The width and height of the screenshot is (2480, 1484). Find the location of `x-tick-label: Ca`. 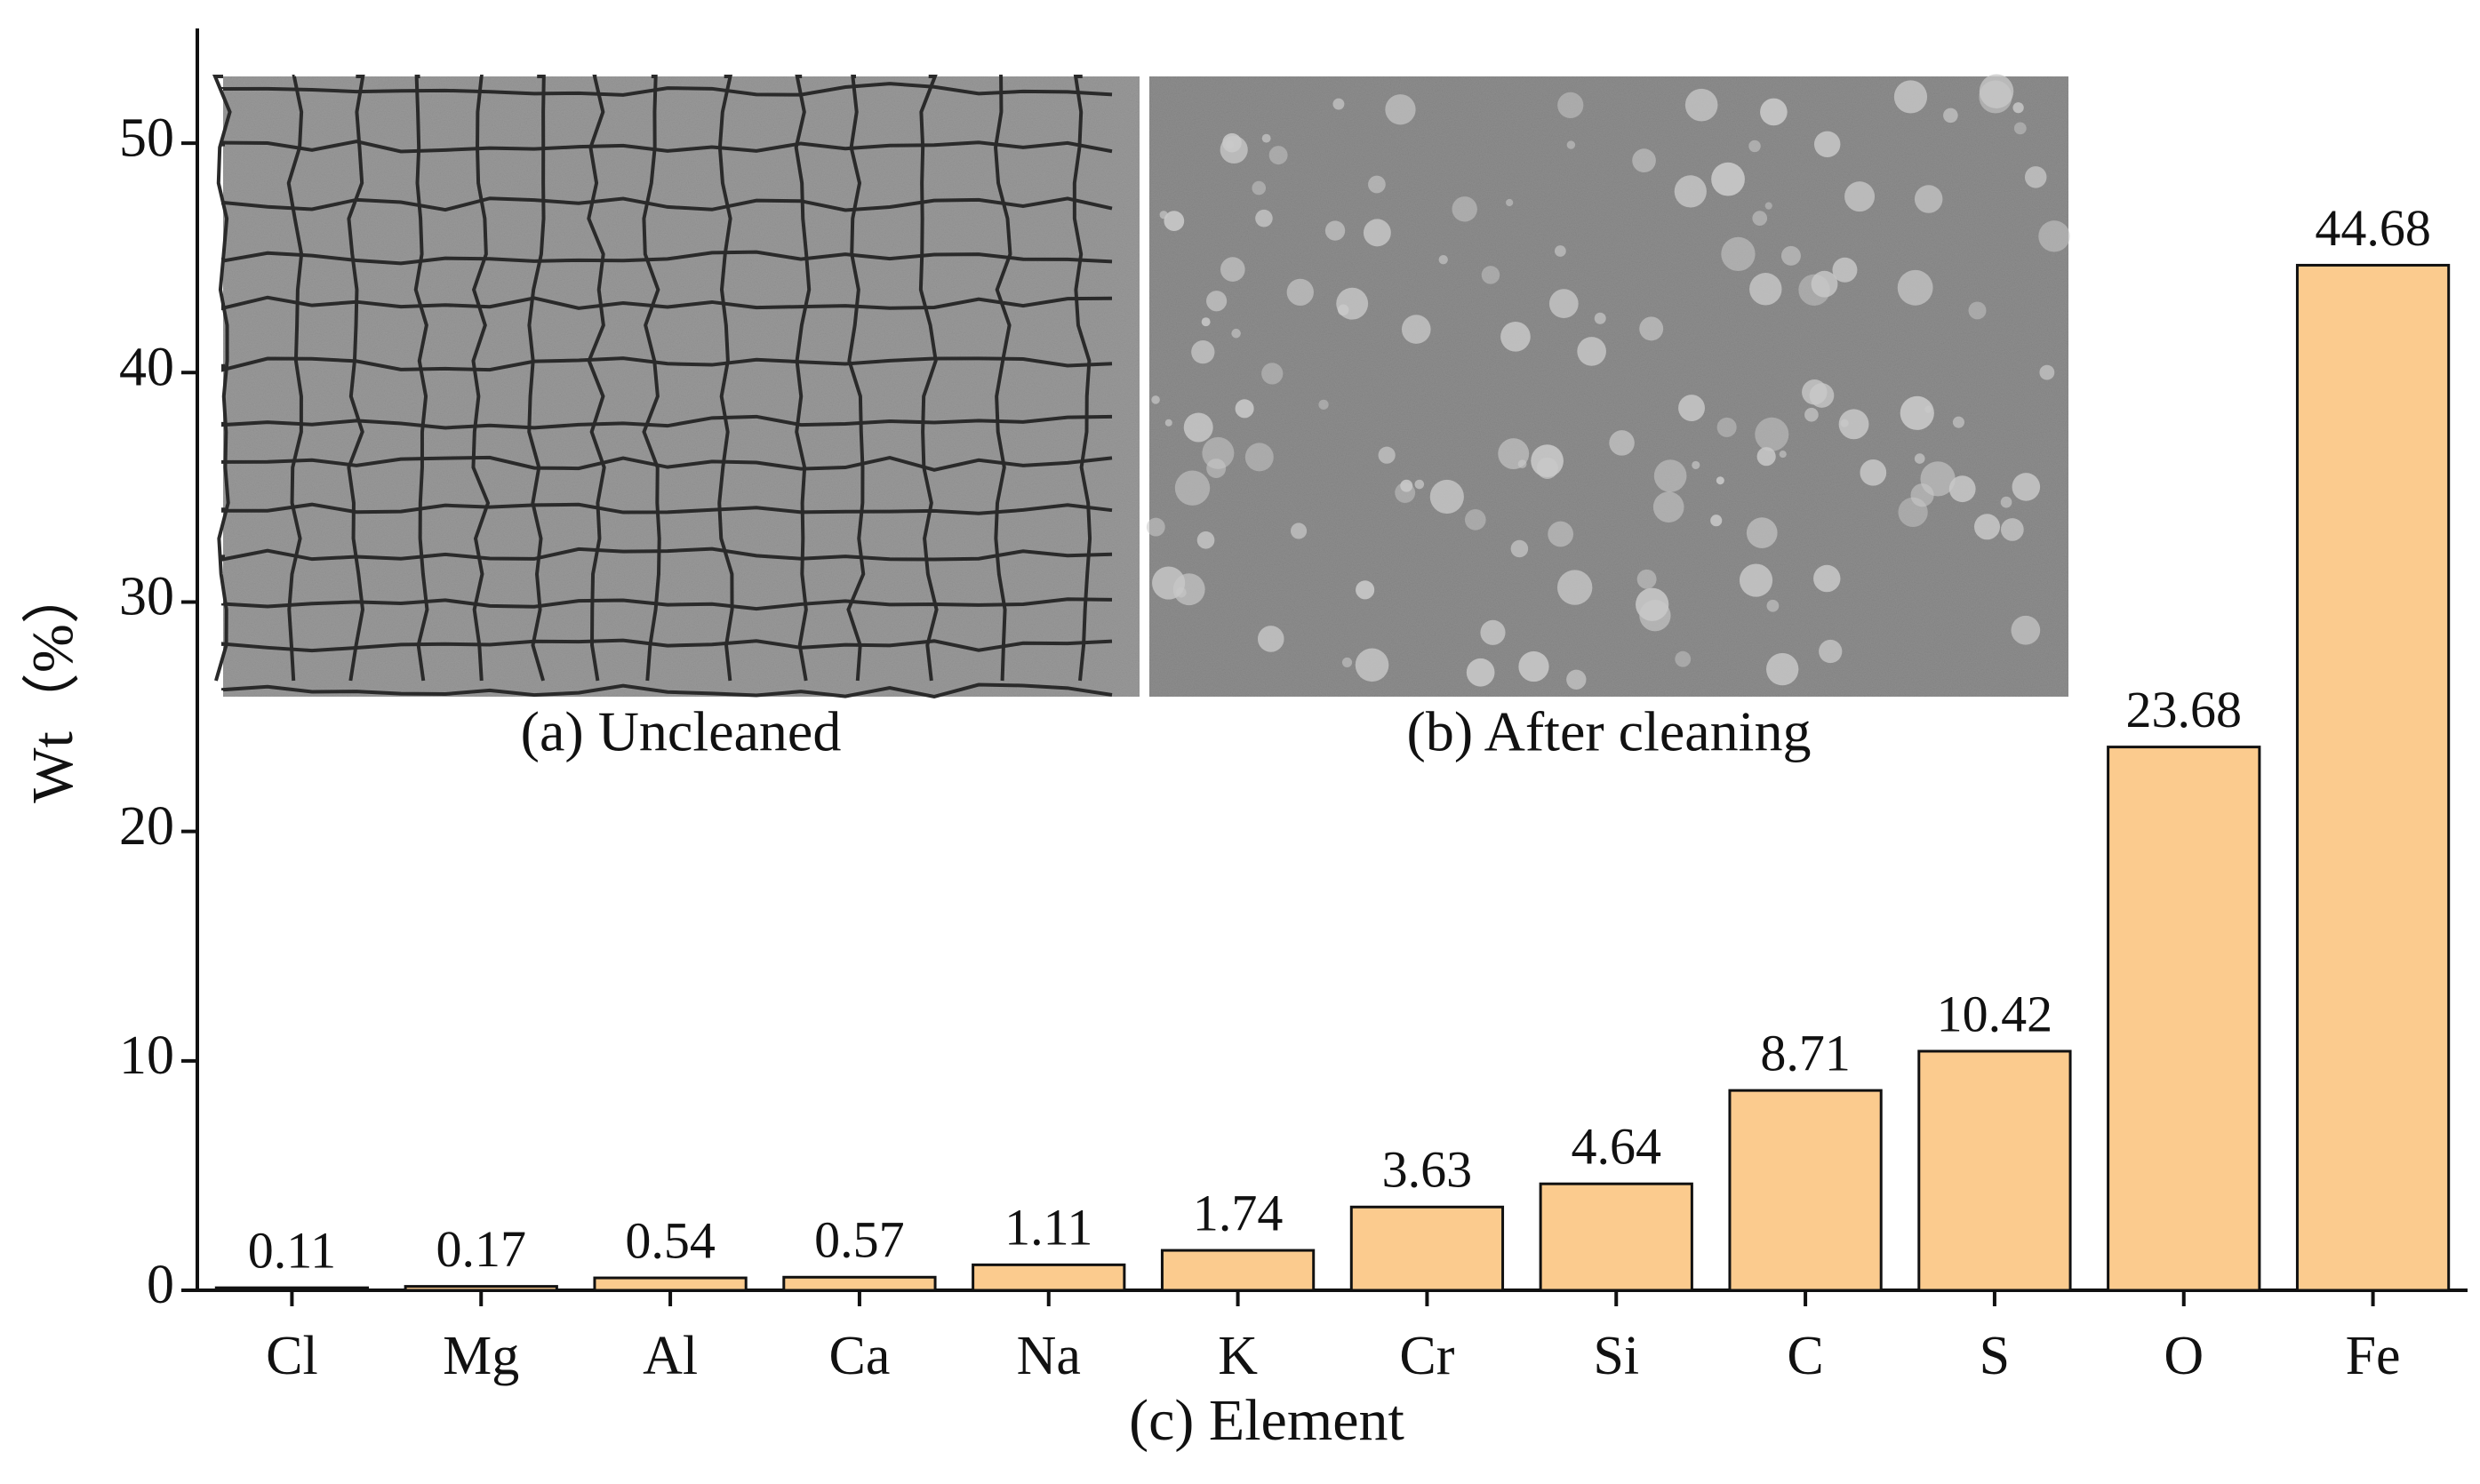

x-tick-label: Ca is located at coordinates (859, 1356).